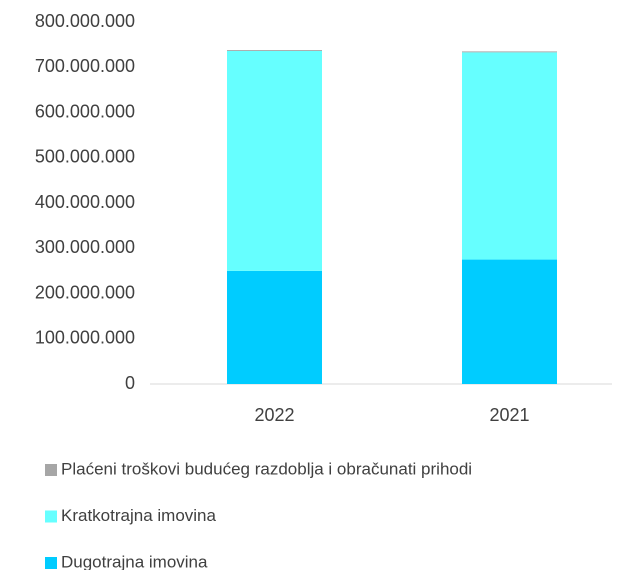 The height and width of the screenshot is (570, 621). What do you see at coordinates (139, 515) in the screenshot?
I see `legend-label: Kratkotrajna imovina` at bounding box center [139, 515].